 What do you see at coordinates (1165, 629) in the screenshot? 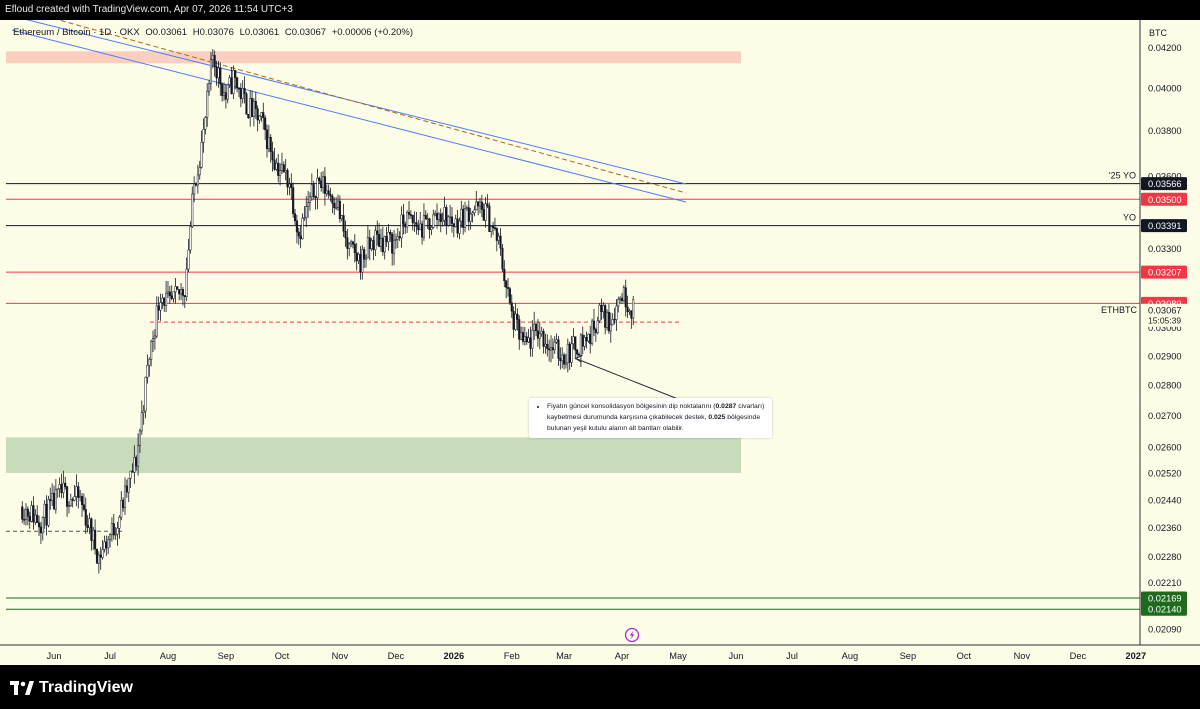
I see `price-tick: 0.02090` at bounding box center [1165, 629].